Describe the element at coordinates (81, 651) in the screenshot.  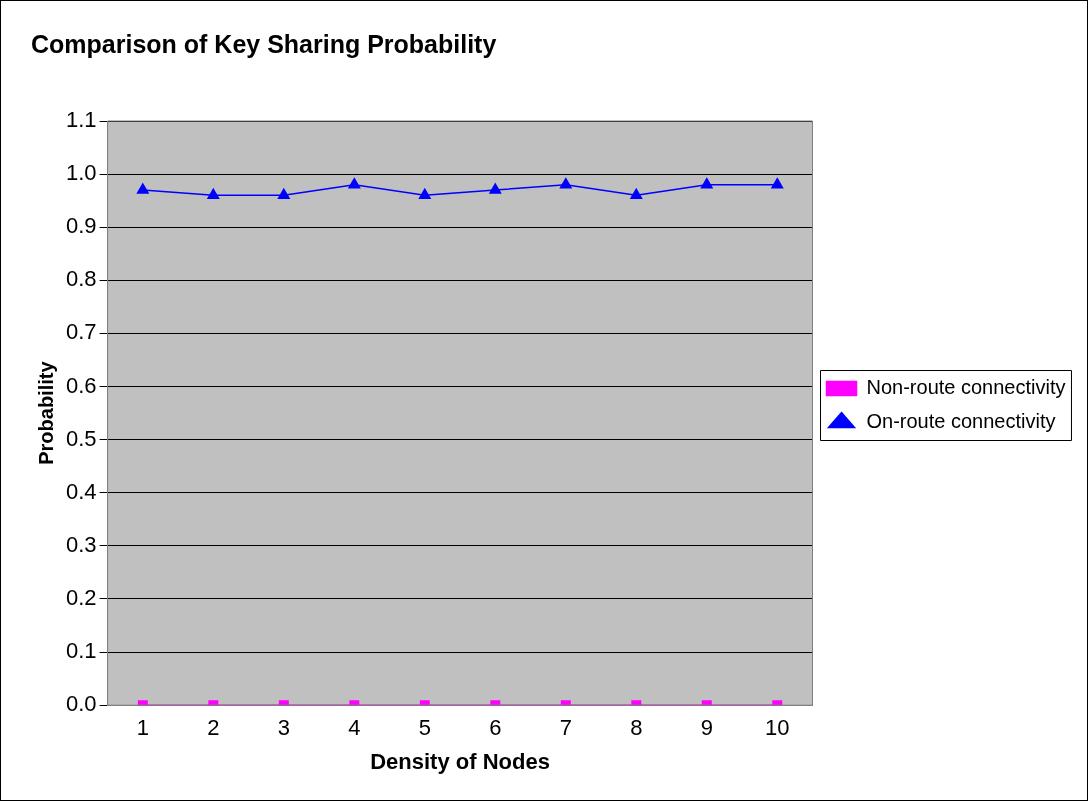
I see `y-tick-label: 0.1` at that location.